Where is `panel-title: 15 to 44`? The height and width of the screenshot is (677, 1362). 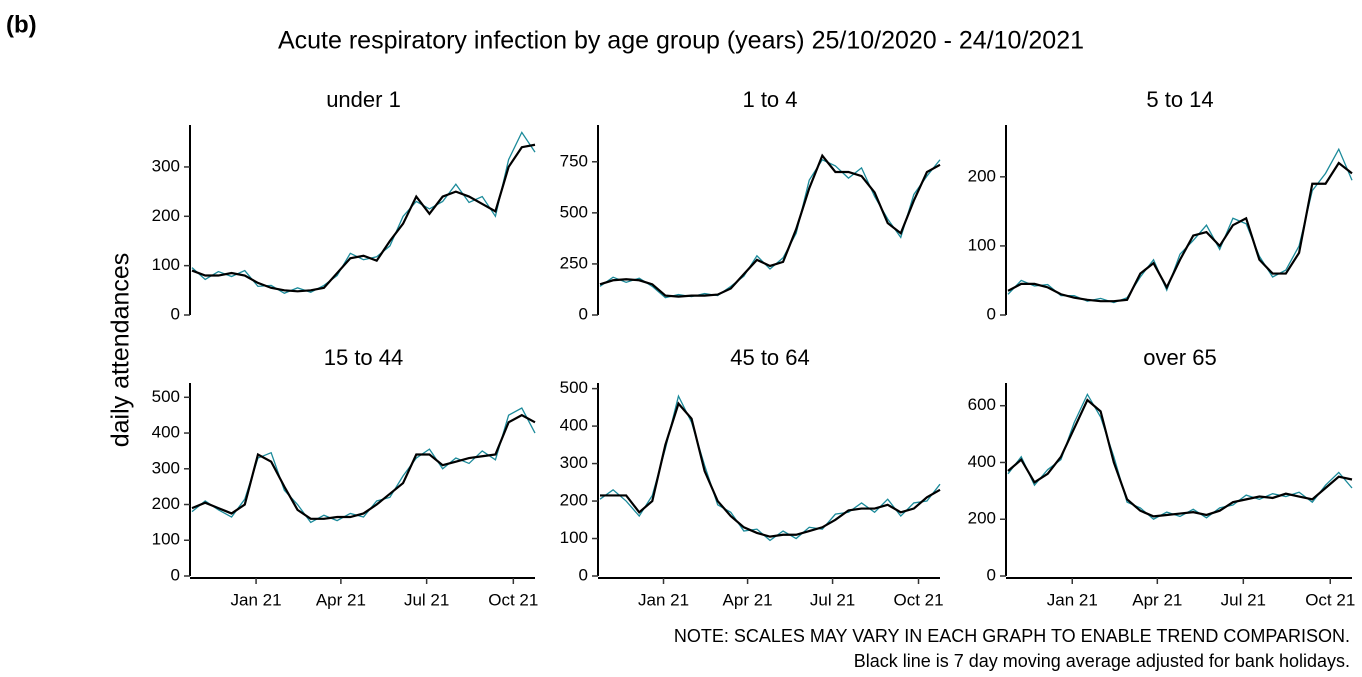 panel-title: 15 to 44 is located at coordinates (364, 357).